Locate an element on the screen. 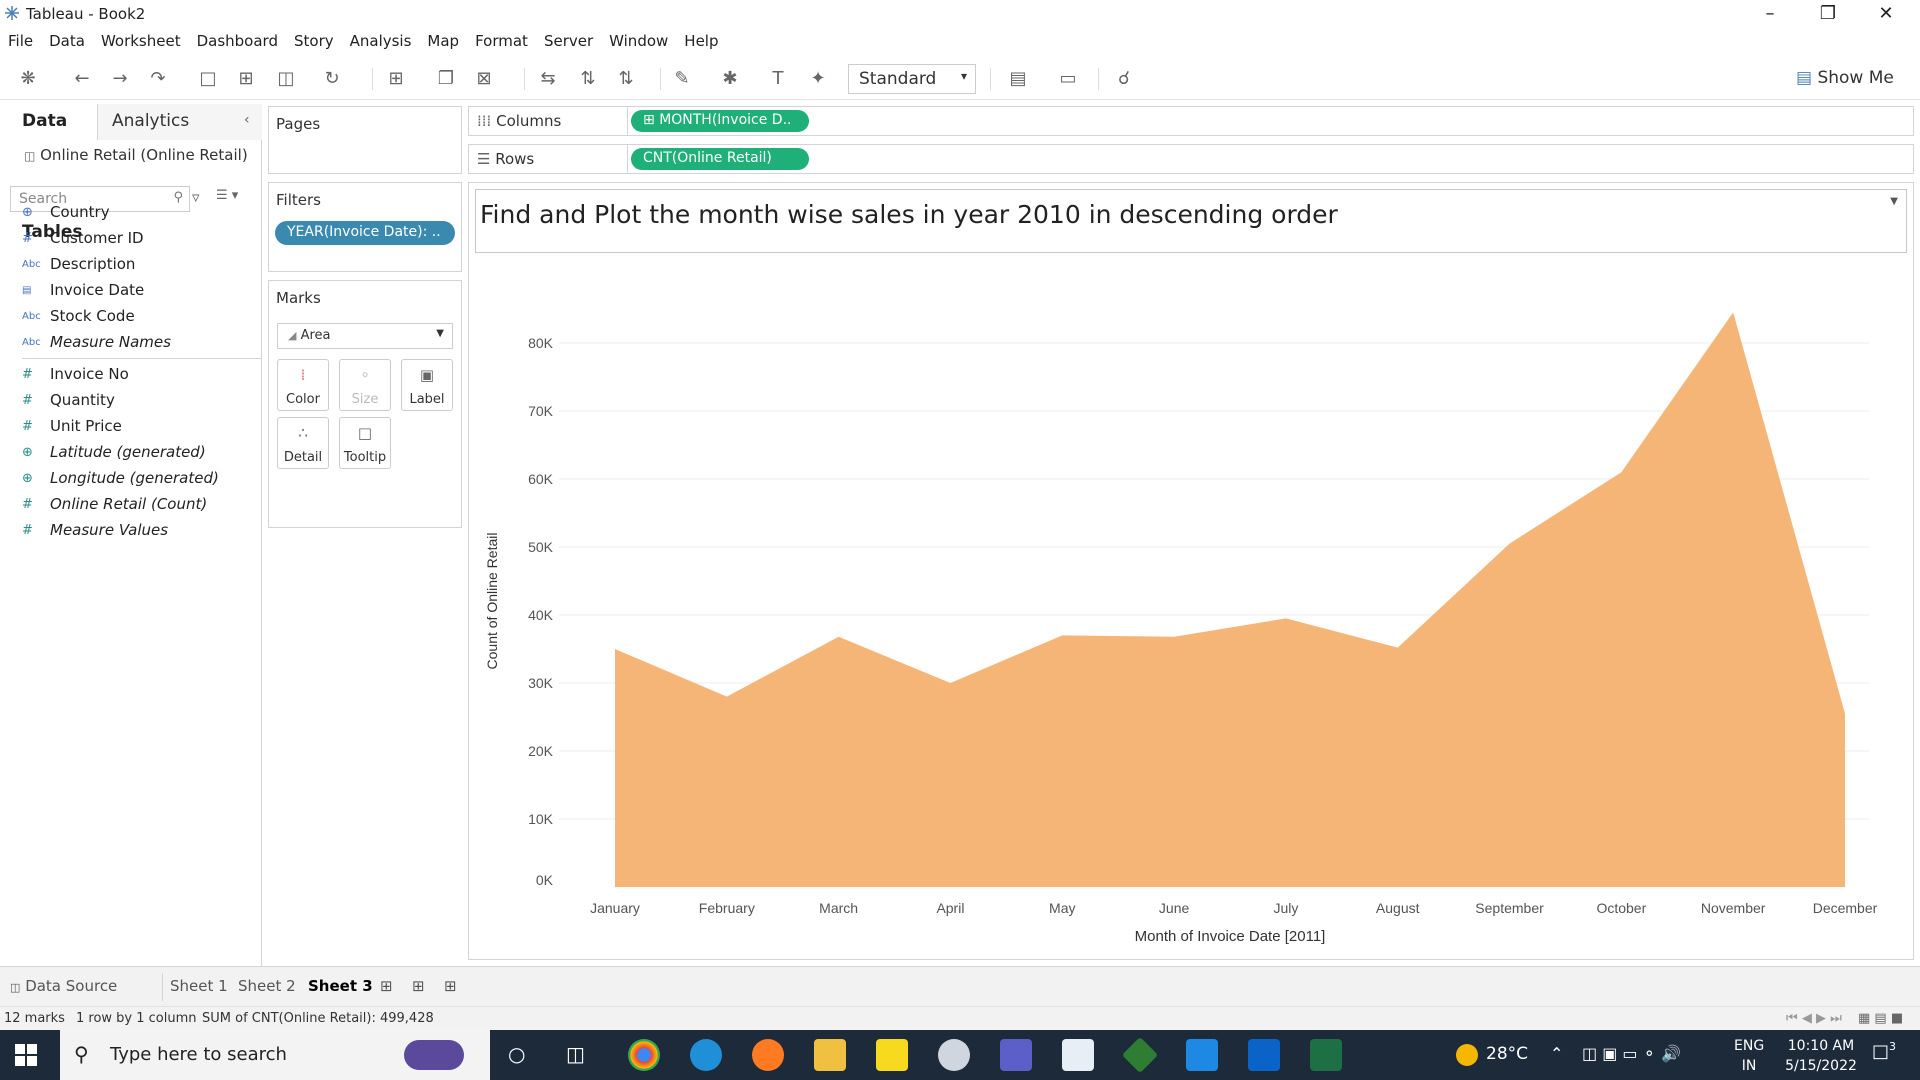 The height and width of the screenshot is (1080, 1920). mark-type-select: ◢ Area ▼ is located at coordinates (365, 336).